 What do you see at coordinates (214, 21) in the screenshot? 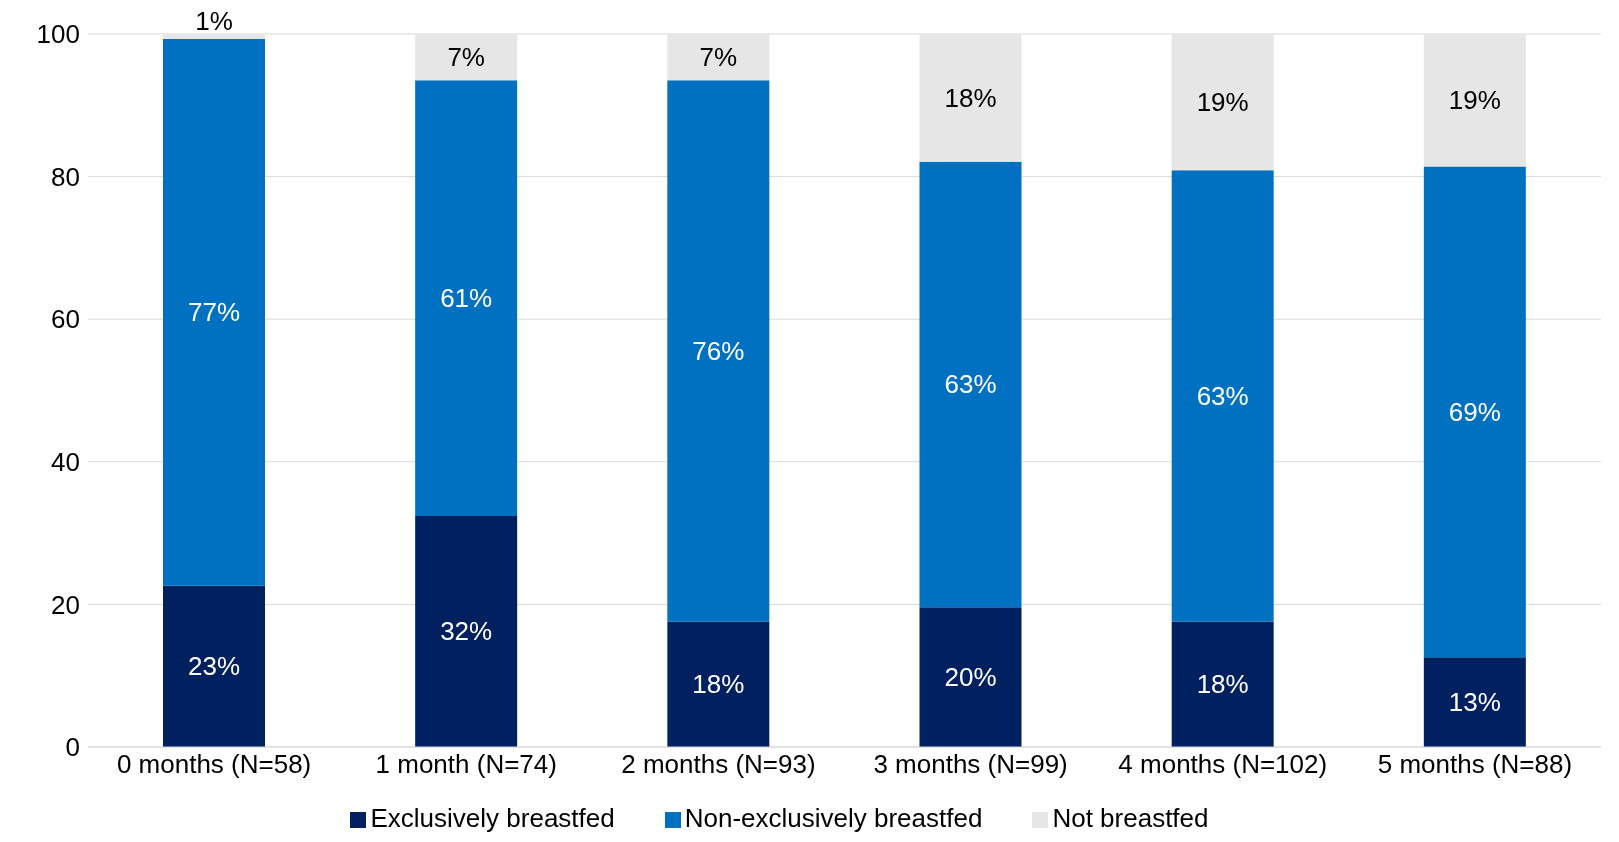
I see `data-label: 1%` at bounding box center [214, 21].